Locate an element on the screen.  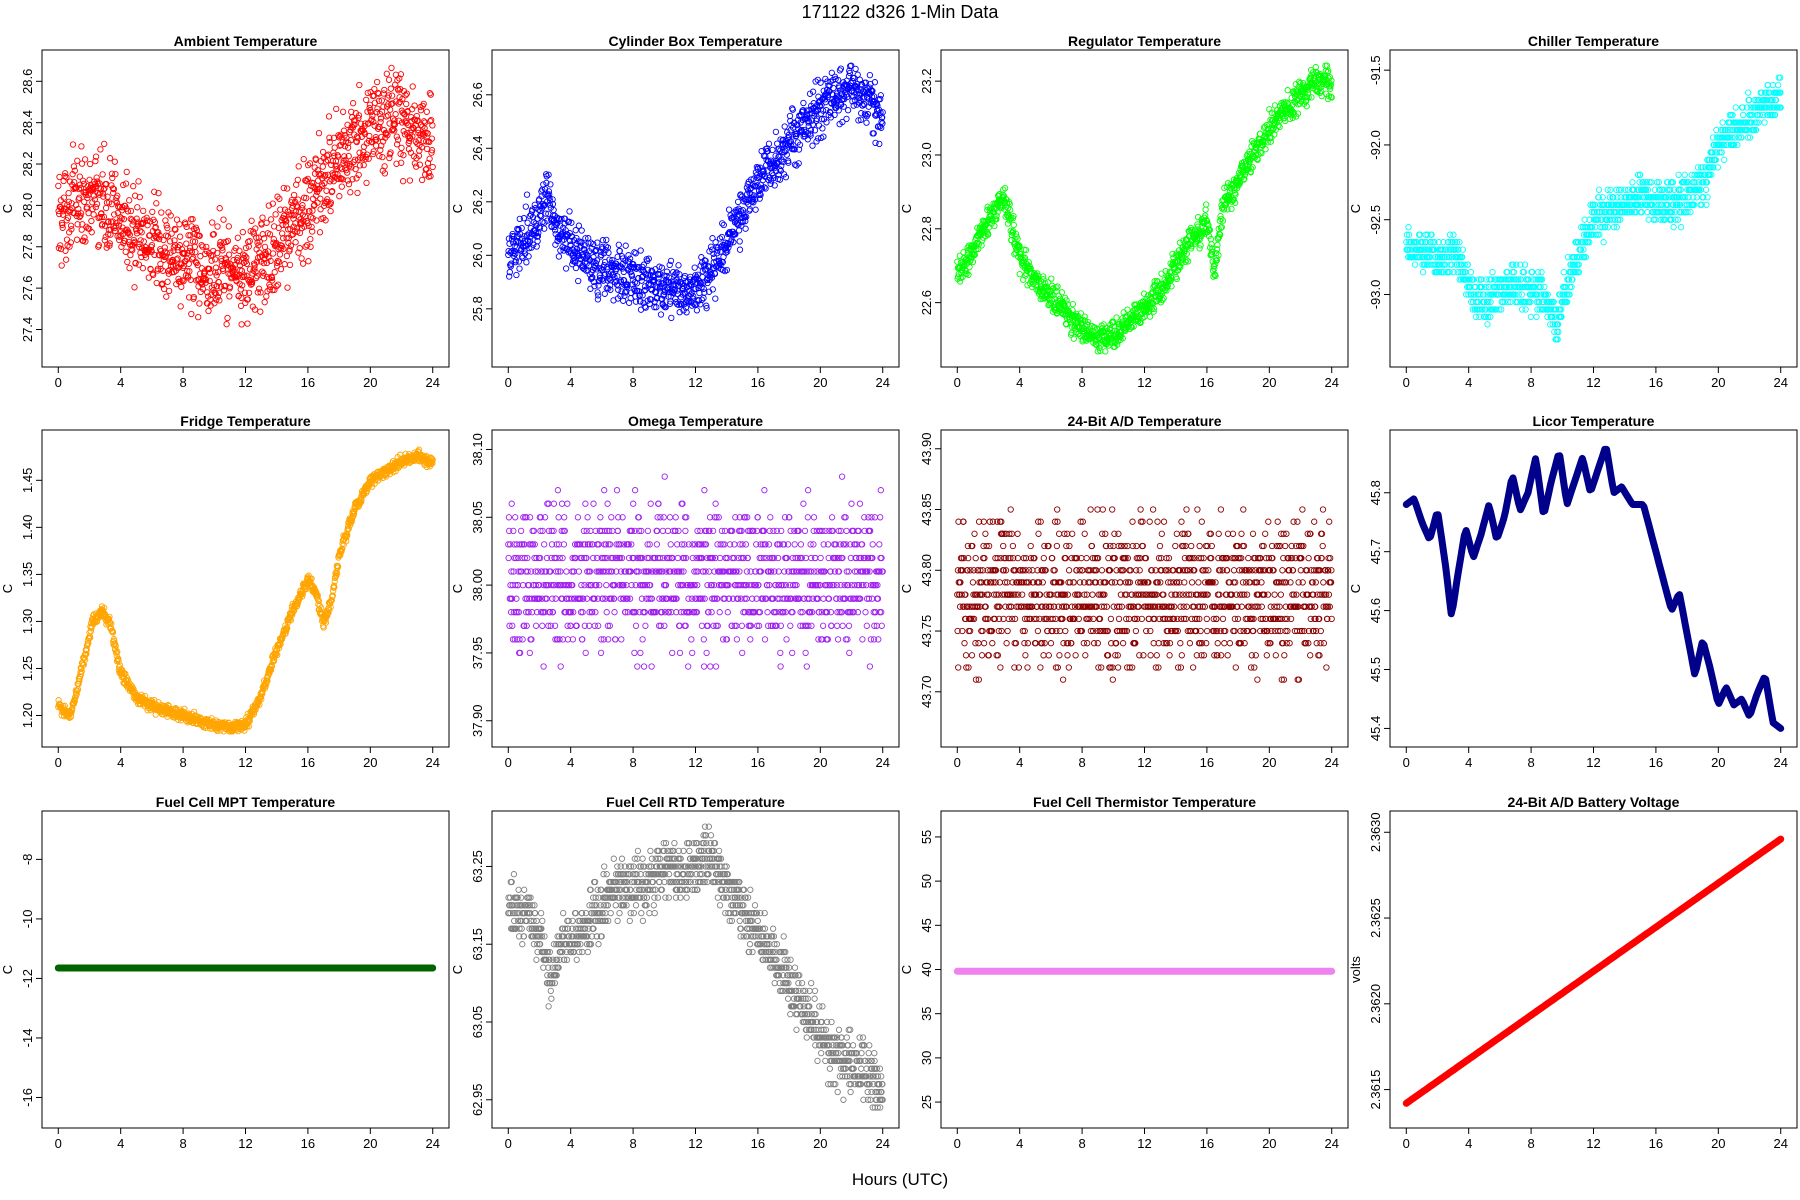
y-tick-label: 1.45 is located at coordinates (27, 480).